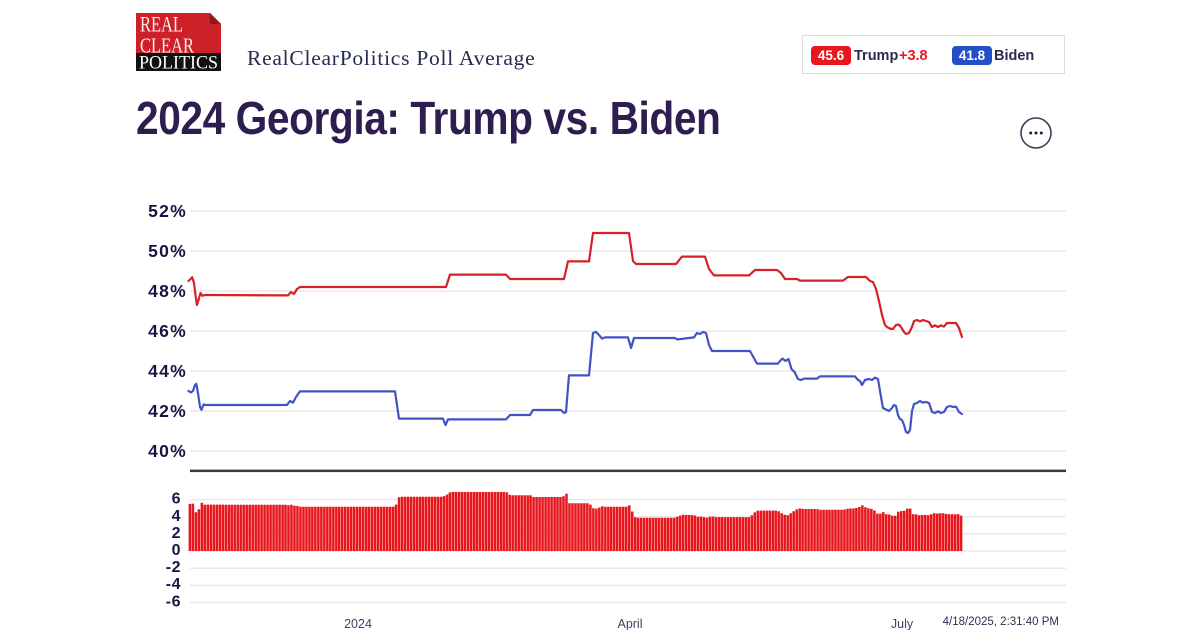 The image size is (1200, 630). I want to click on svg-text: 46%, so click(167, 331).